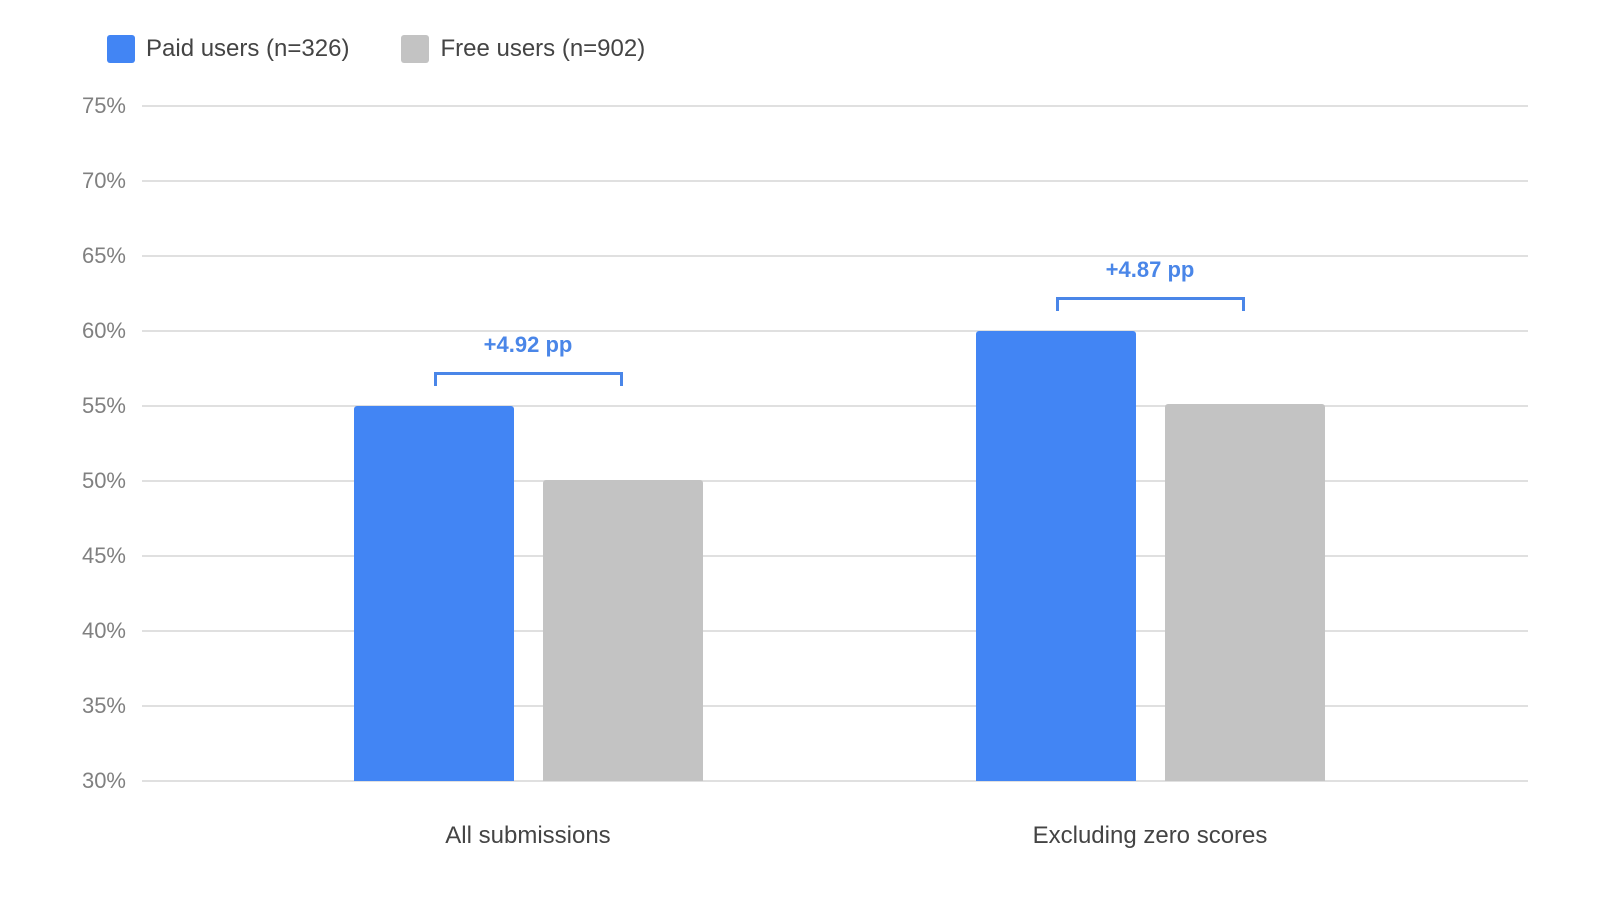 Image resolution: width=1600 pixels, height=924 pixels. I want to click on legend-item-paid: Paid users (n=326), so click(228, 49).